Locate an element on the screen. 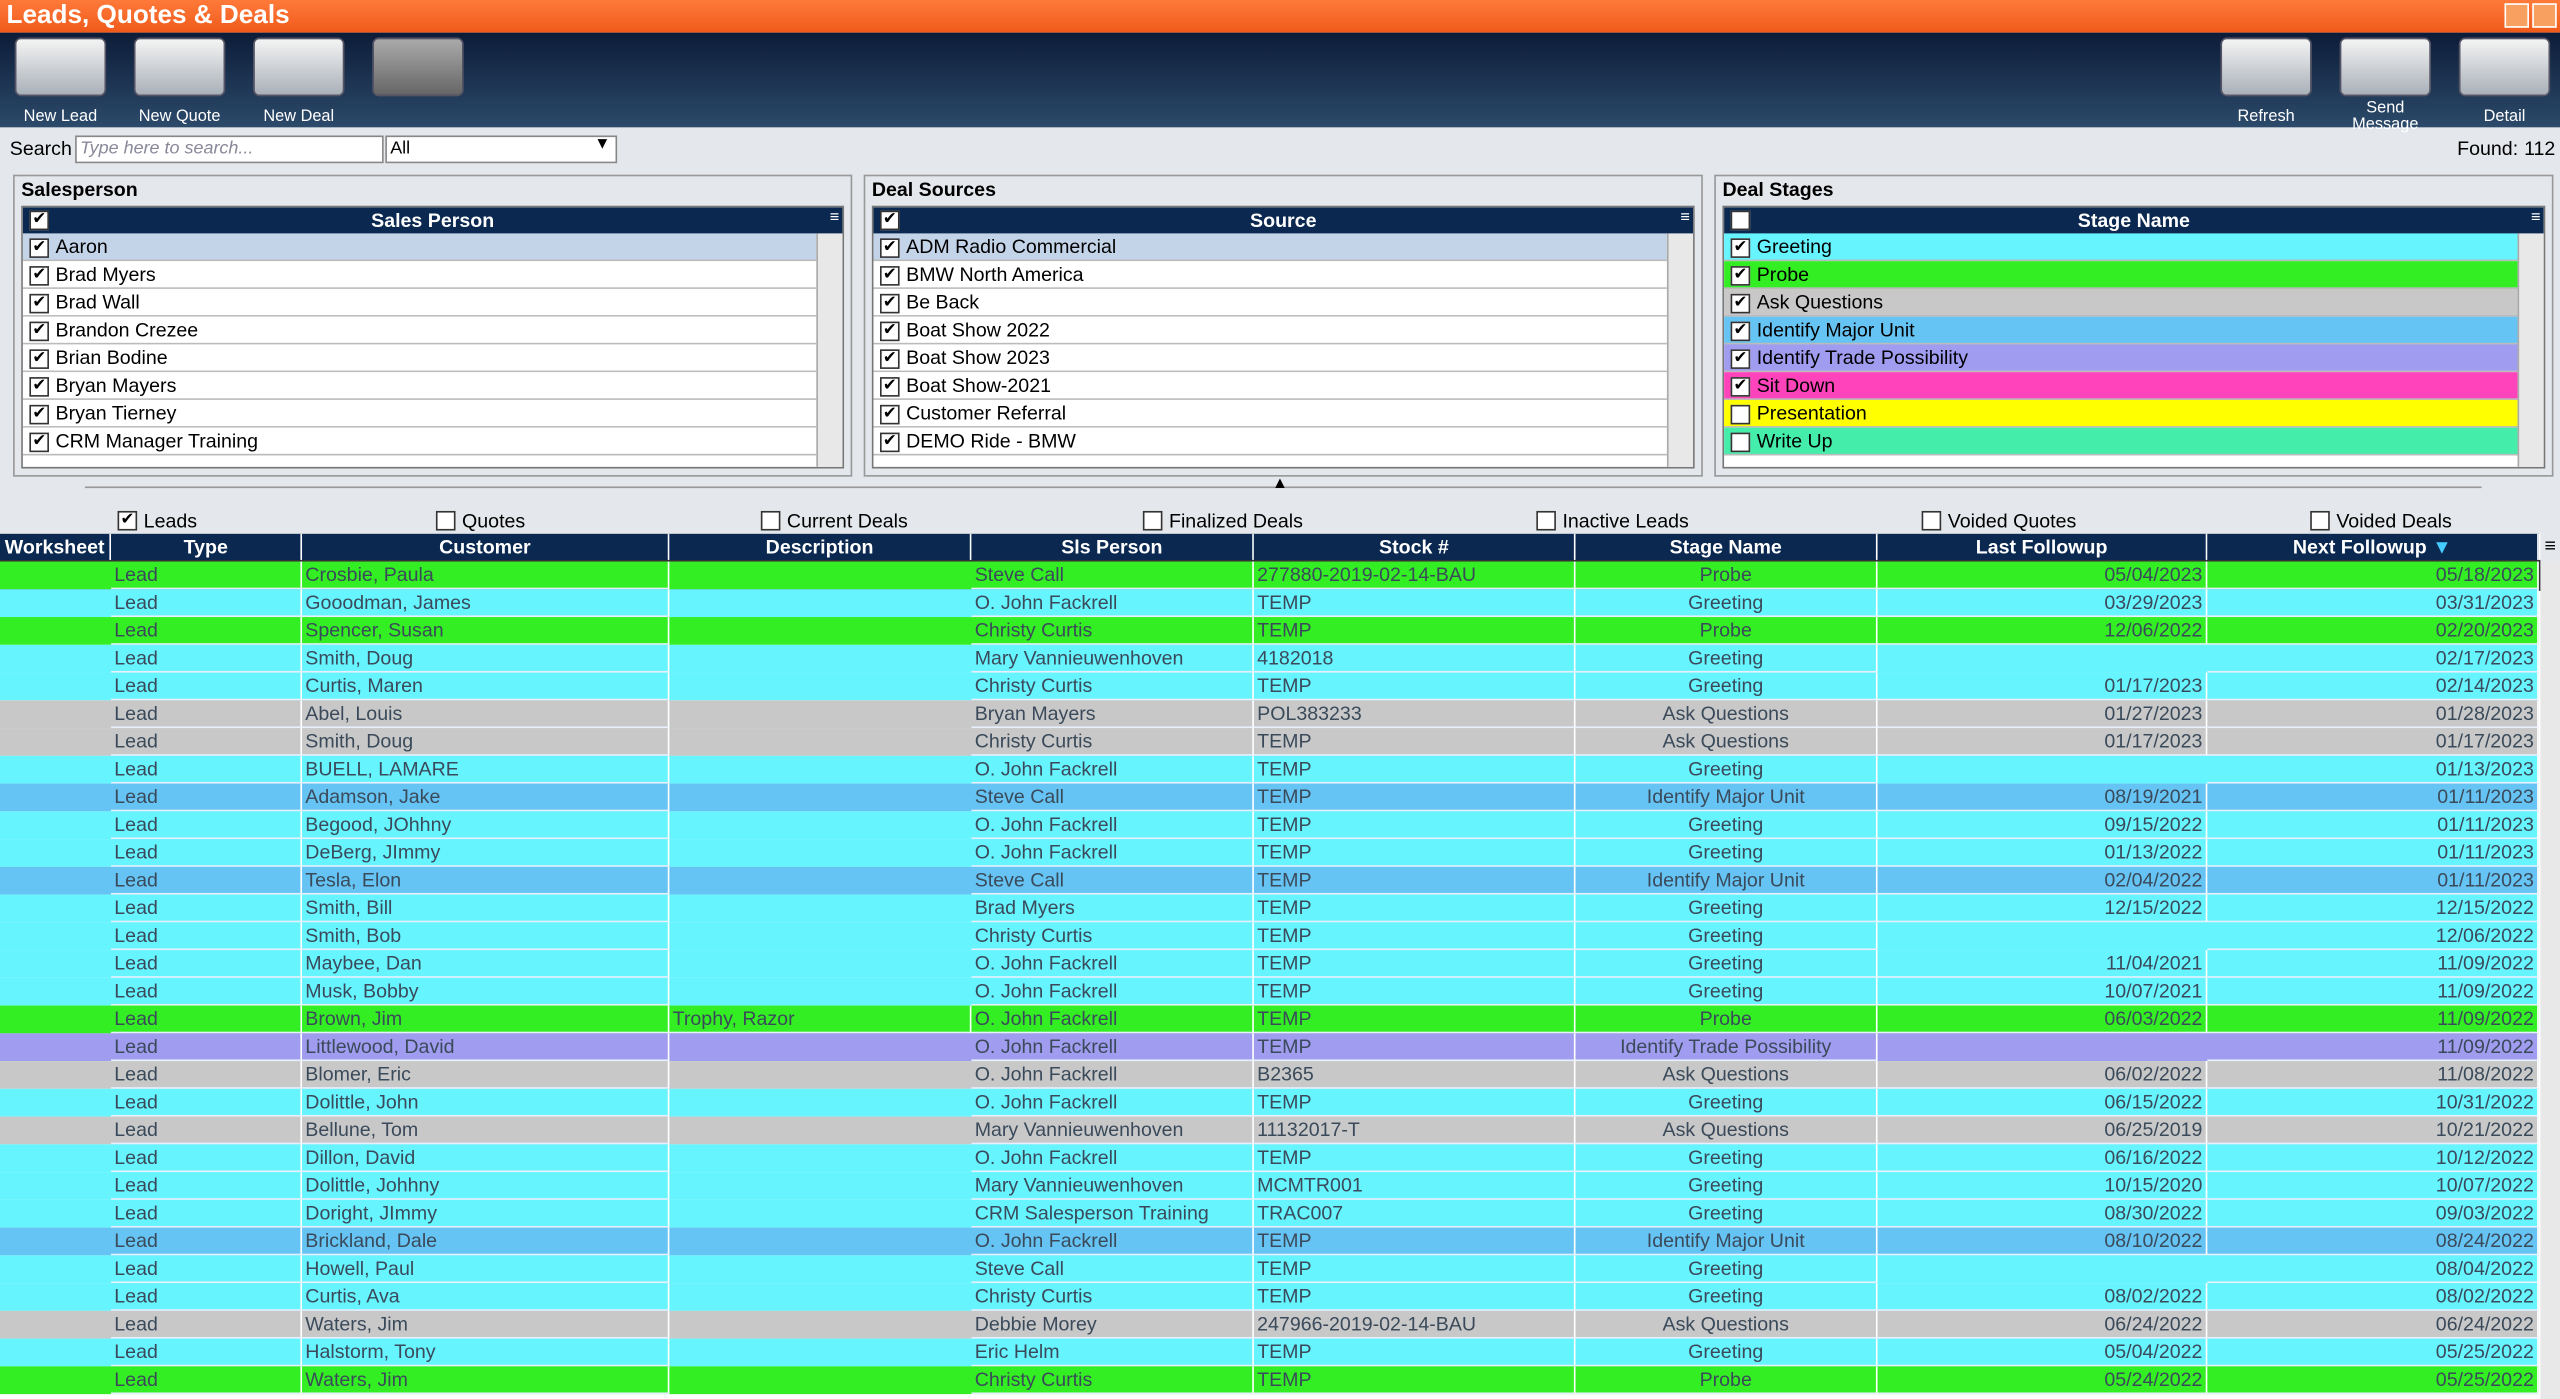 This screenshot has width=2560, height=1399. filter-checkbox: Finalized Deals is located at coordinates (1222, 520).